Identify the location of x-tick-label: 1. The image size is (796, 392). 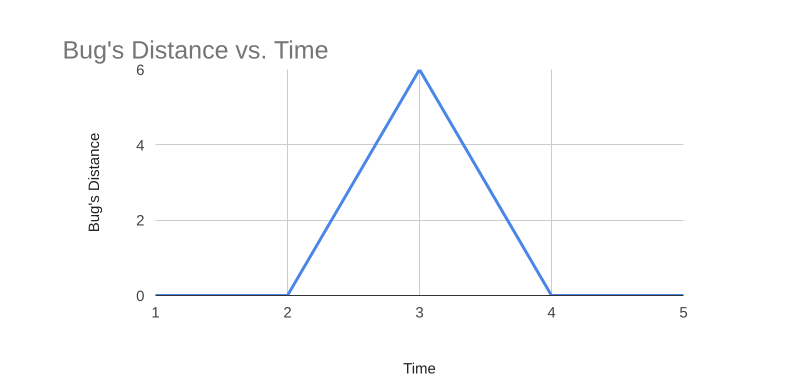
(155, 313).